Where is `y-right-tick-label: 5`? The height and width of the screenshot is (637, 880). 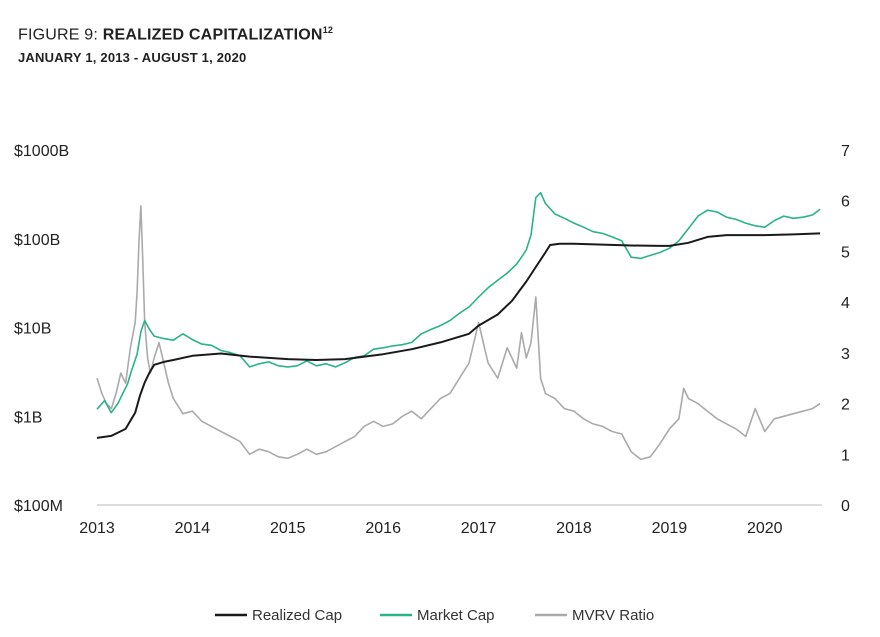
y-right-tick-label: 5 is located at coordinates (845, 252).